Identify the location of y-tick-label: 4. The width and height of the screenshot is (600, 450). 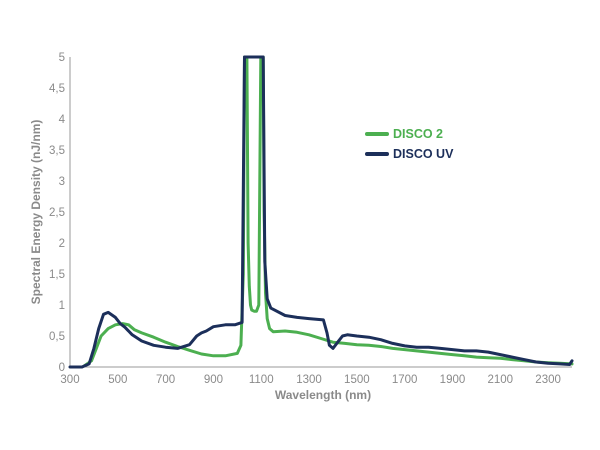
(62, 120).